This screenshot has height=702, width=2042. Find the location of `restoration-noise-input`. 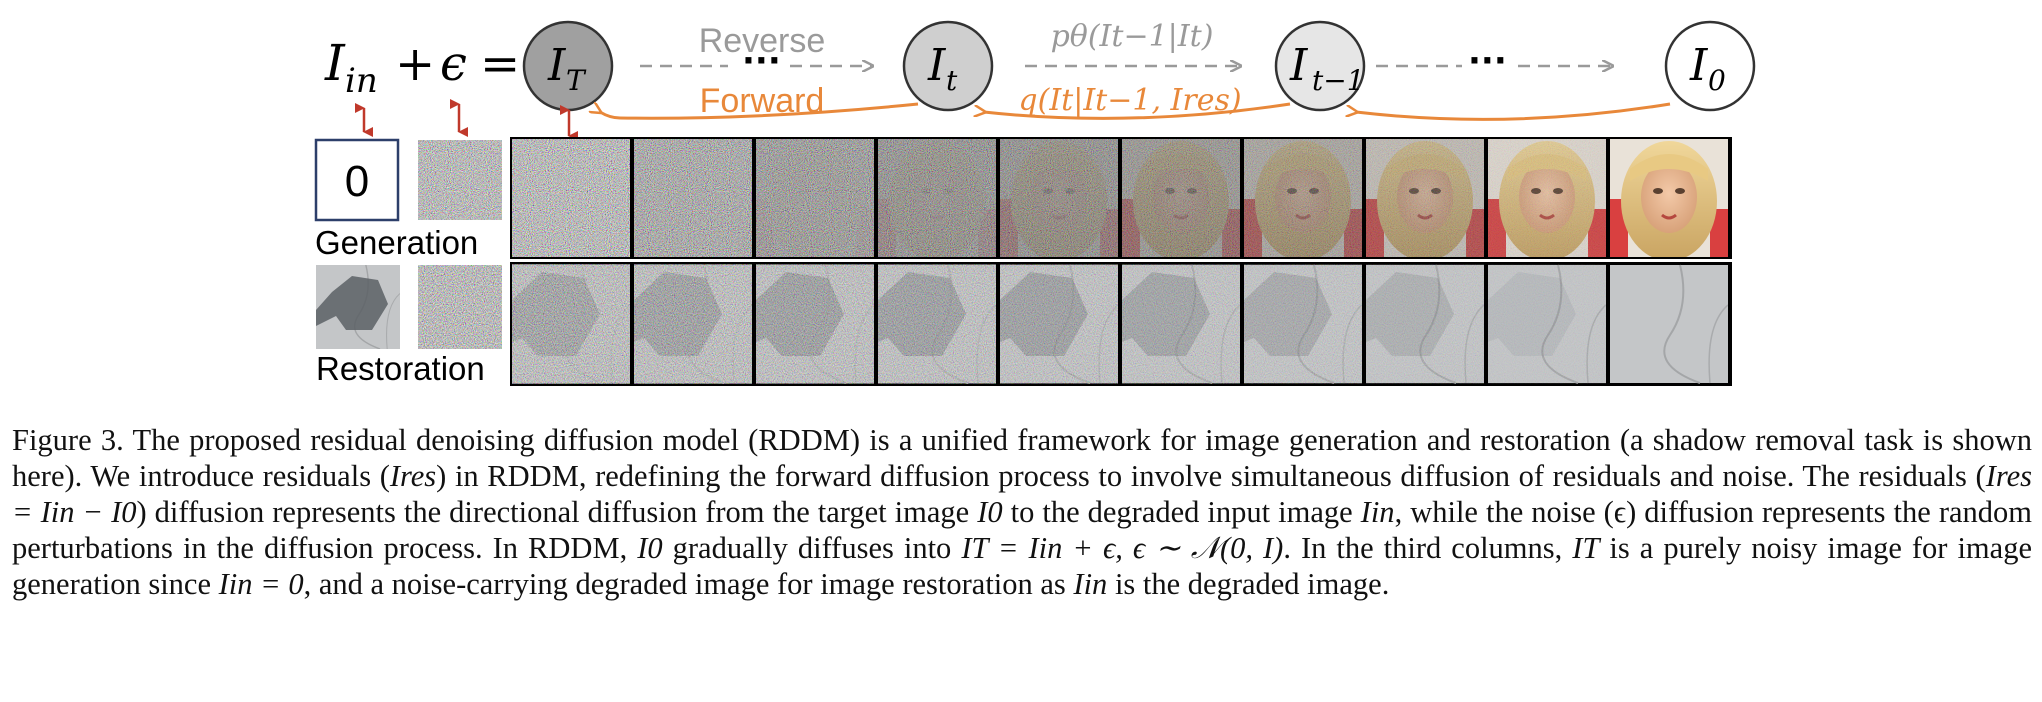

restoration-noise-input is located at coordinates (460, 307).